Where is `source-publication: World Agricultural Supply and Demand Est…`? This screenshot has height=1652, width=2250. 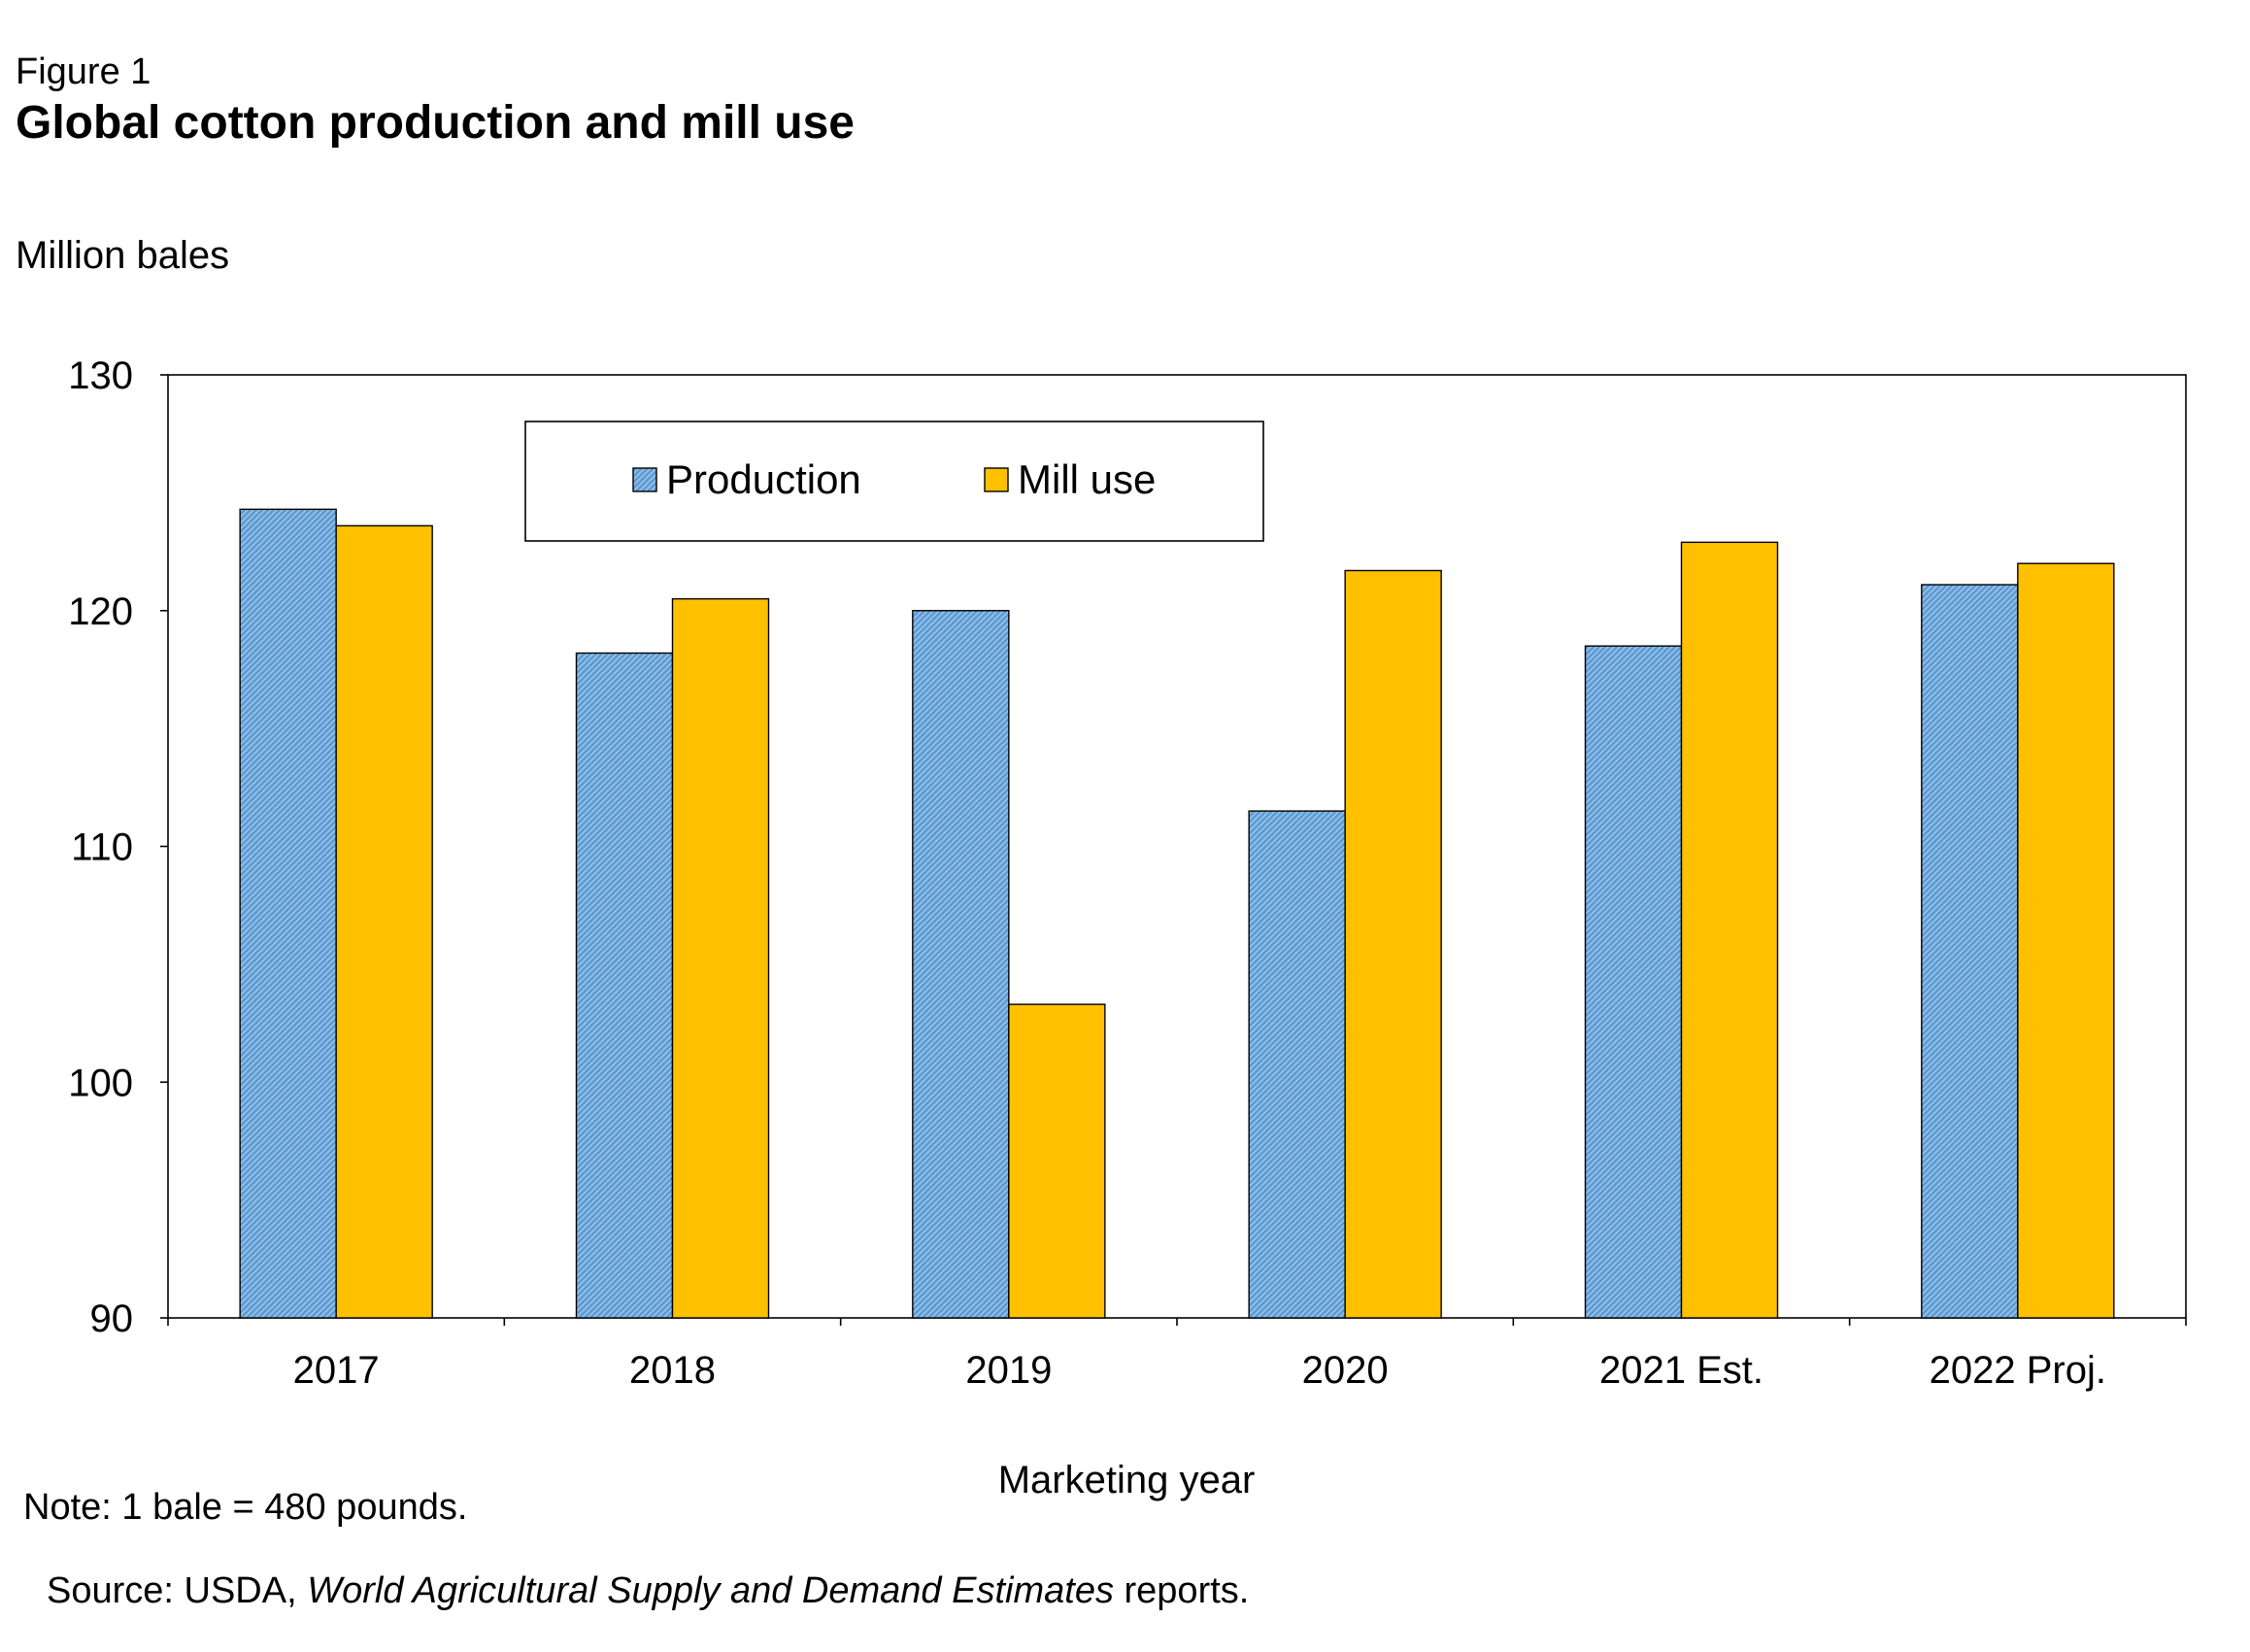 source-publication: World Agricultural Supply and Demand Est… is located at coordinates (710, 1590).